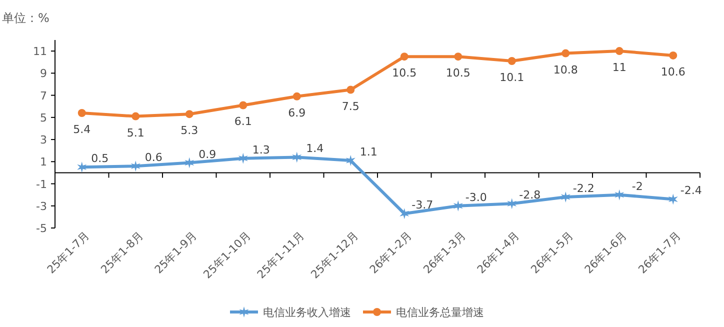 This screenshot has height=327, width=724. Describe the element at coordinates (41, 184) in the screenshot. I see `y-tick-label: -1` at that location.